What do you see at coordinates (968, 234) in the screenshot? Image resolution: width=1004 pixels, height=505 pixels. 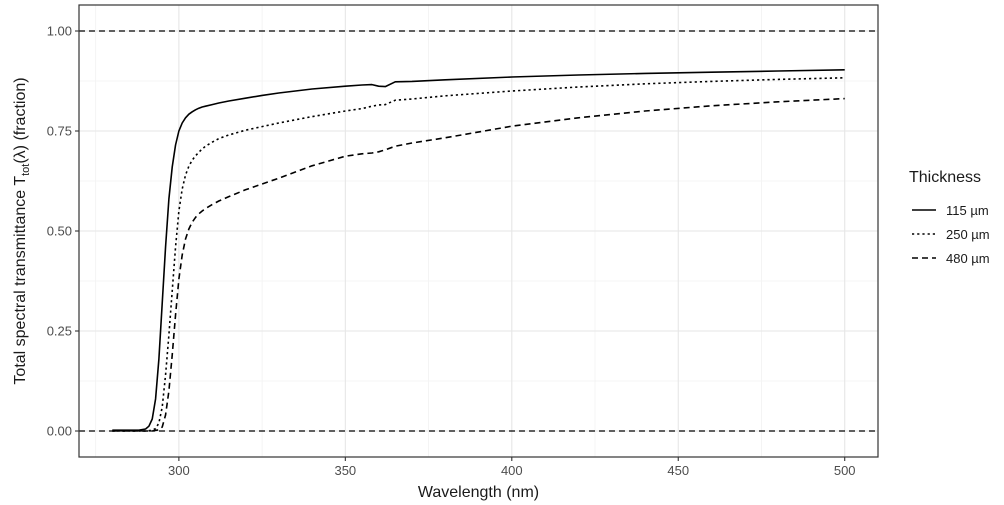 I see `legend-label-2: 250 µm` at bounding box center [968, 234].